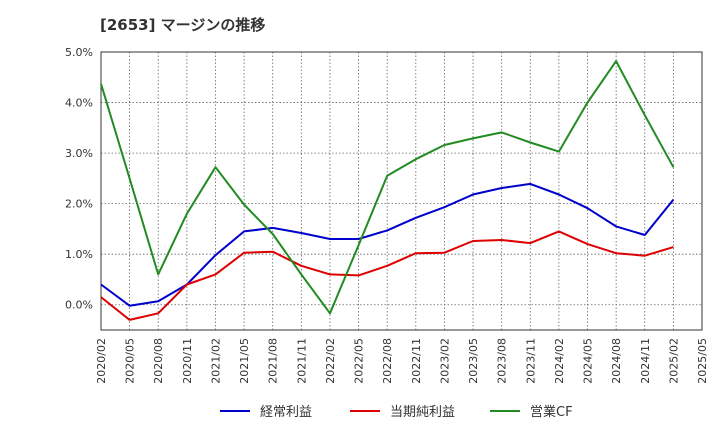  I want to click on x-tick-label: 2025/02, so click(673, 361).